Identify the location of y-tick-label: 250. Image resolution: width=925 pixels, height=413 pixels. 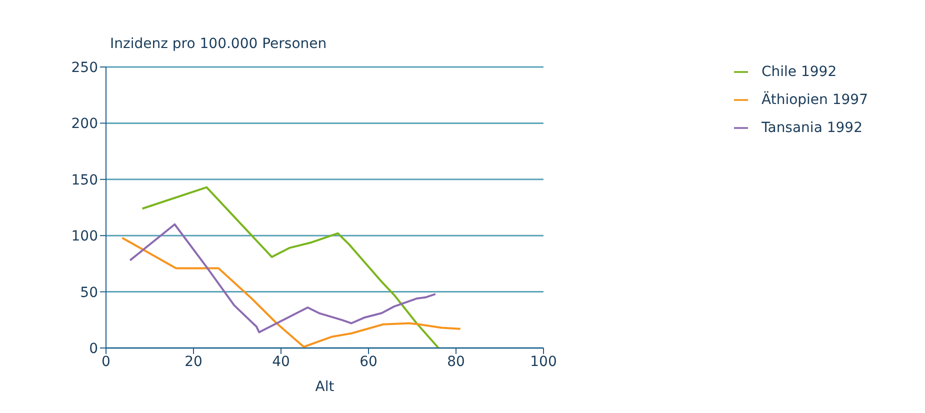
(84, 68).